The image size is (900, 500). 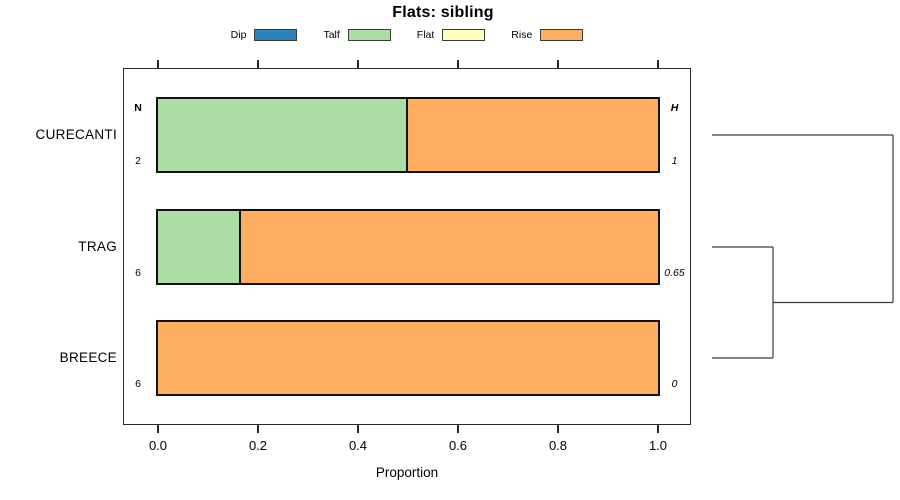 I want to click on category-label-breece: BREECE, so click(x=88, y=357).